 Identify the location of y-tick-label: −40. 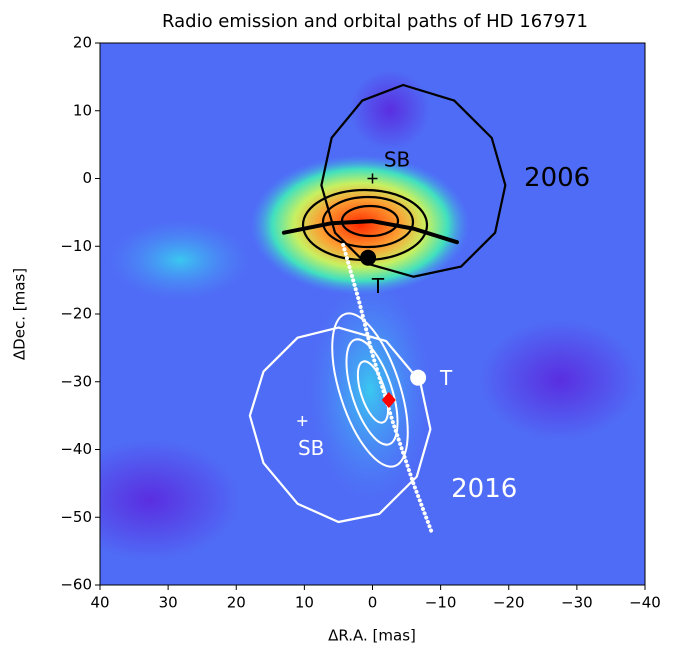
(76, 449).